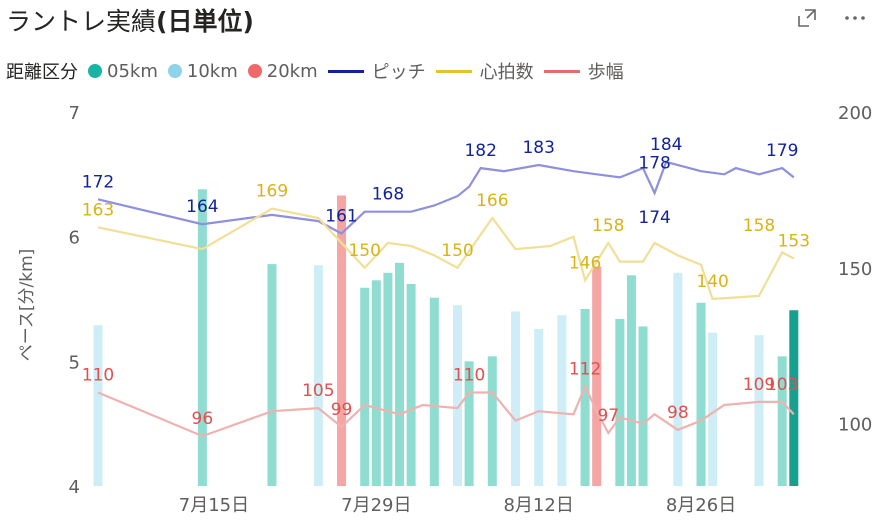  What do you see at coordinates (318, 391) in the screenshot?
I see `data-label: 105` at bounding box center [318, 391].